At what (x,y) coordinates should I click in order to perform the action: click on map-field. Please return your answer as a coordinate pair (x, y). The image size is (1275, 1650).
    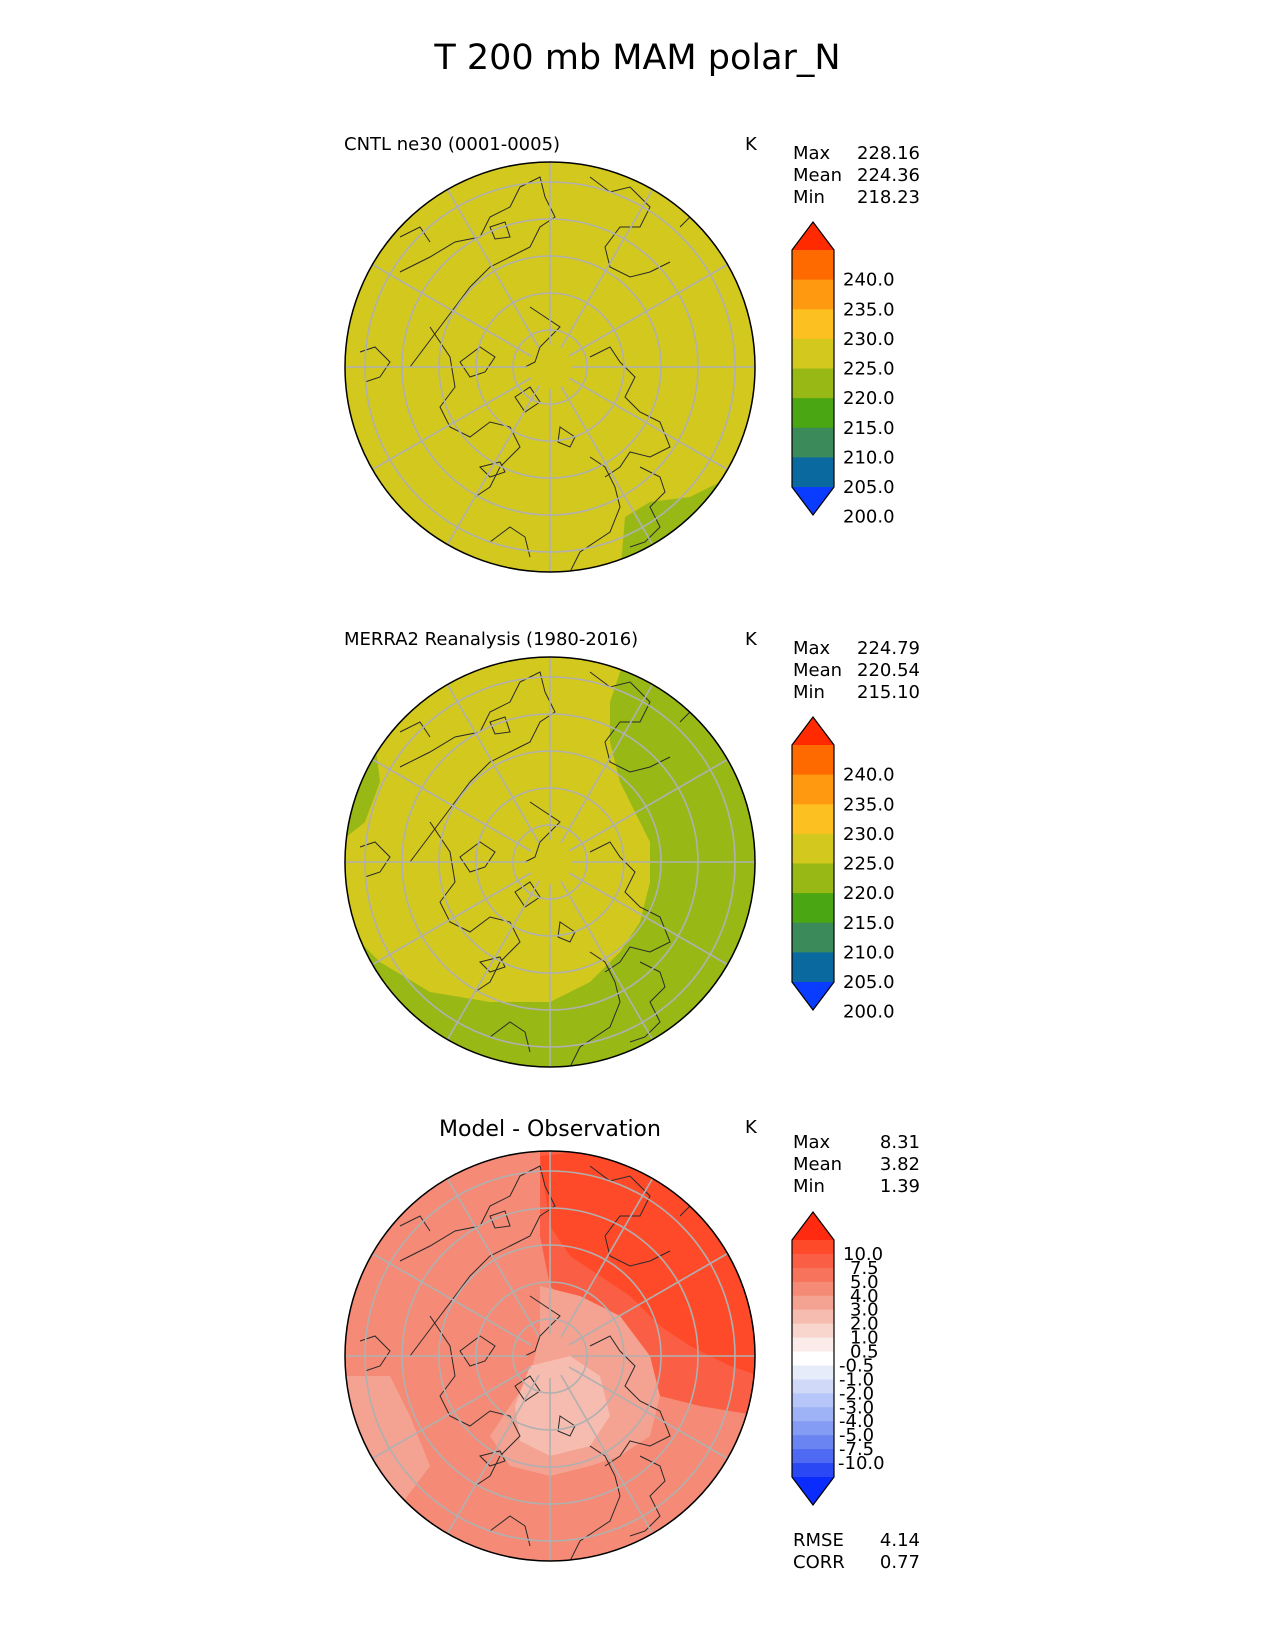
    Looking at the image, I should click on (550, 862).